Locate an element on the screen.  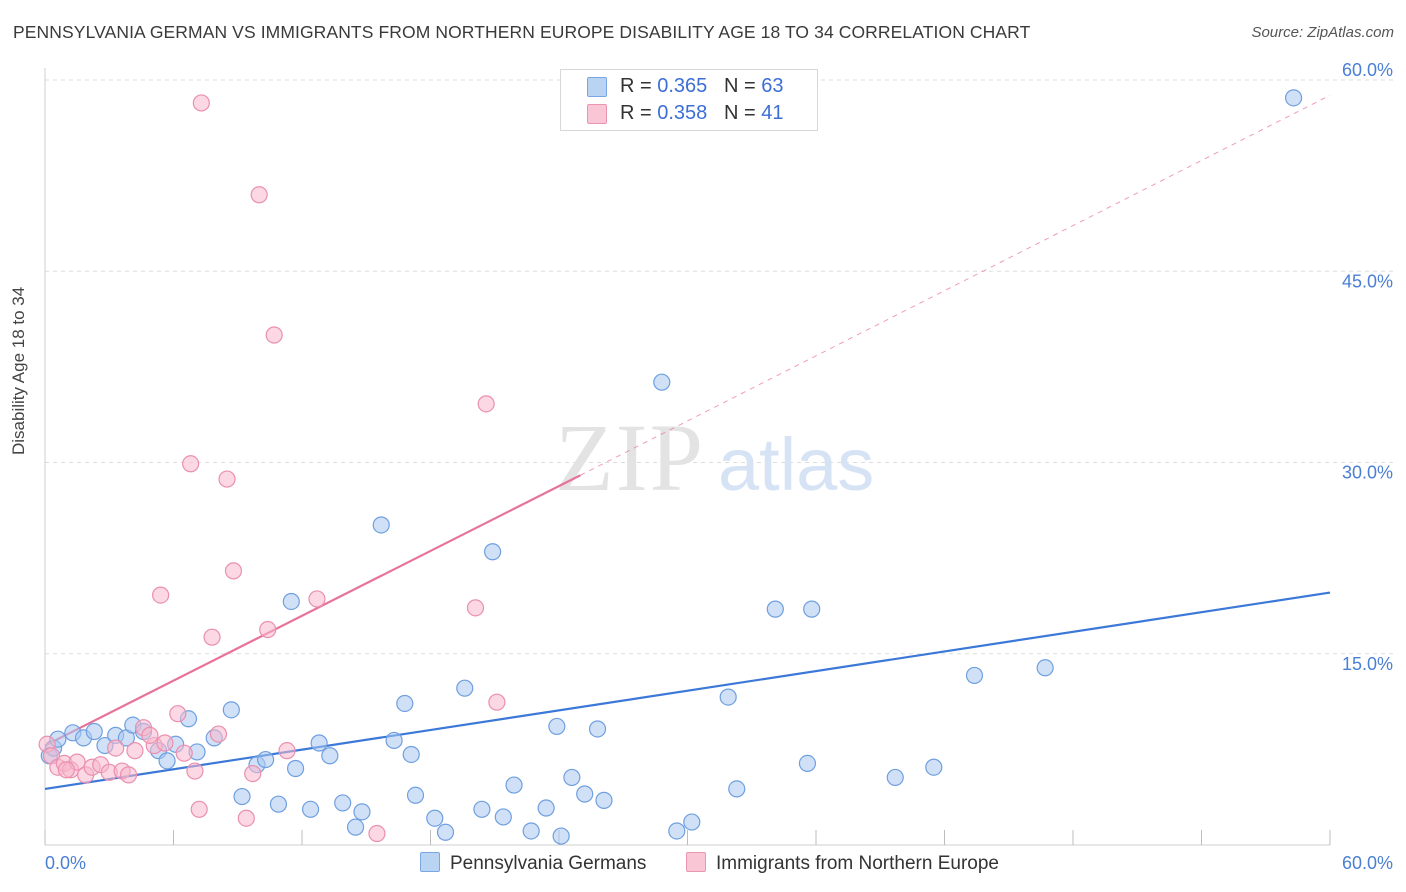
bottom-legend-swatch-blue is located at coordinates (430, 862).